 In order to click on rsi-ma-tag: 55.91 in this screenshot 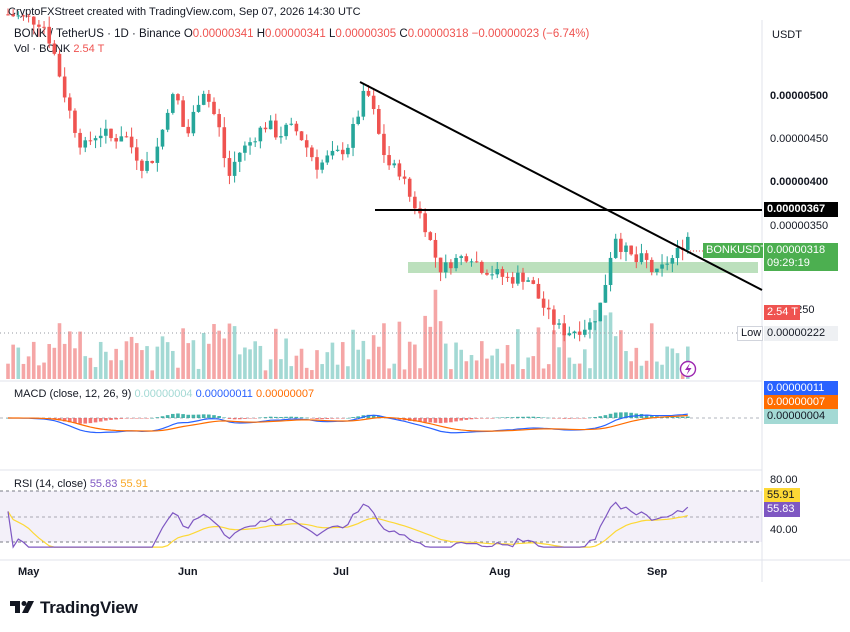, I will do `click(782, 495)`.